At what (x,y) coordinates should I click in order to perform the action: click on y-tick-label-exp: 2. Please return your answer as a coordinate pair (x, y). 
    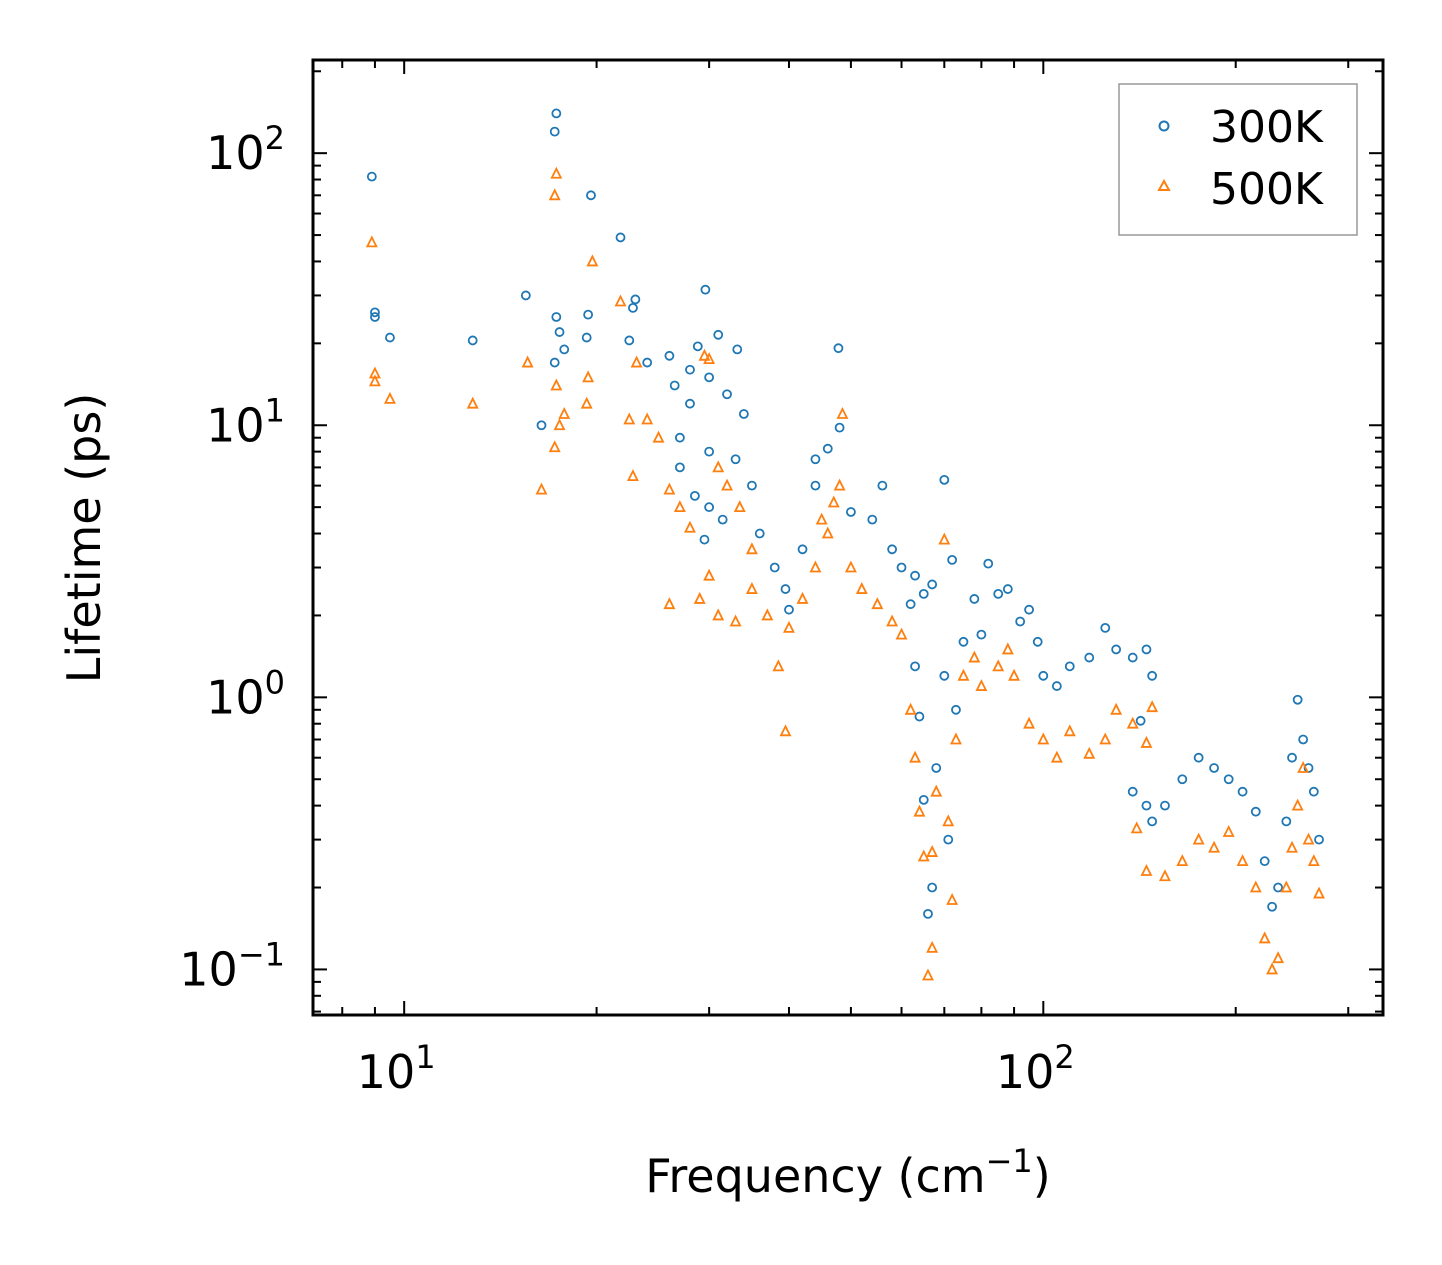
    Looking at the image, I should click on (275, 138).